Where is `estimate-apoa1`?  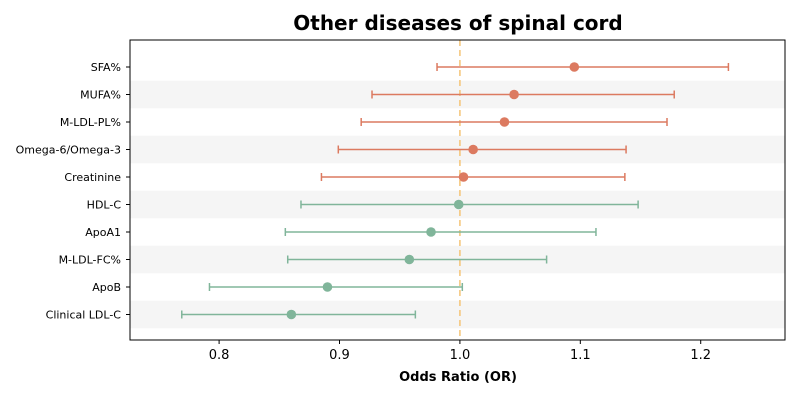 estimate-apoa1 is located at coordinates (440, 232).